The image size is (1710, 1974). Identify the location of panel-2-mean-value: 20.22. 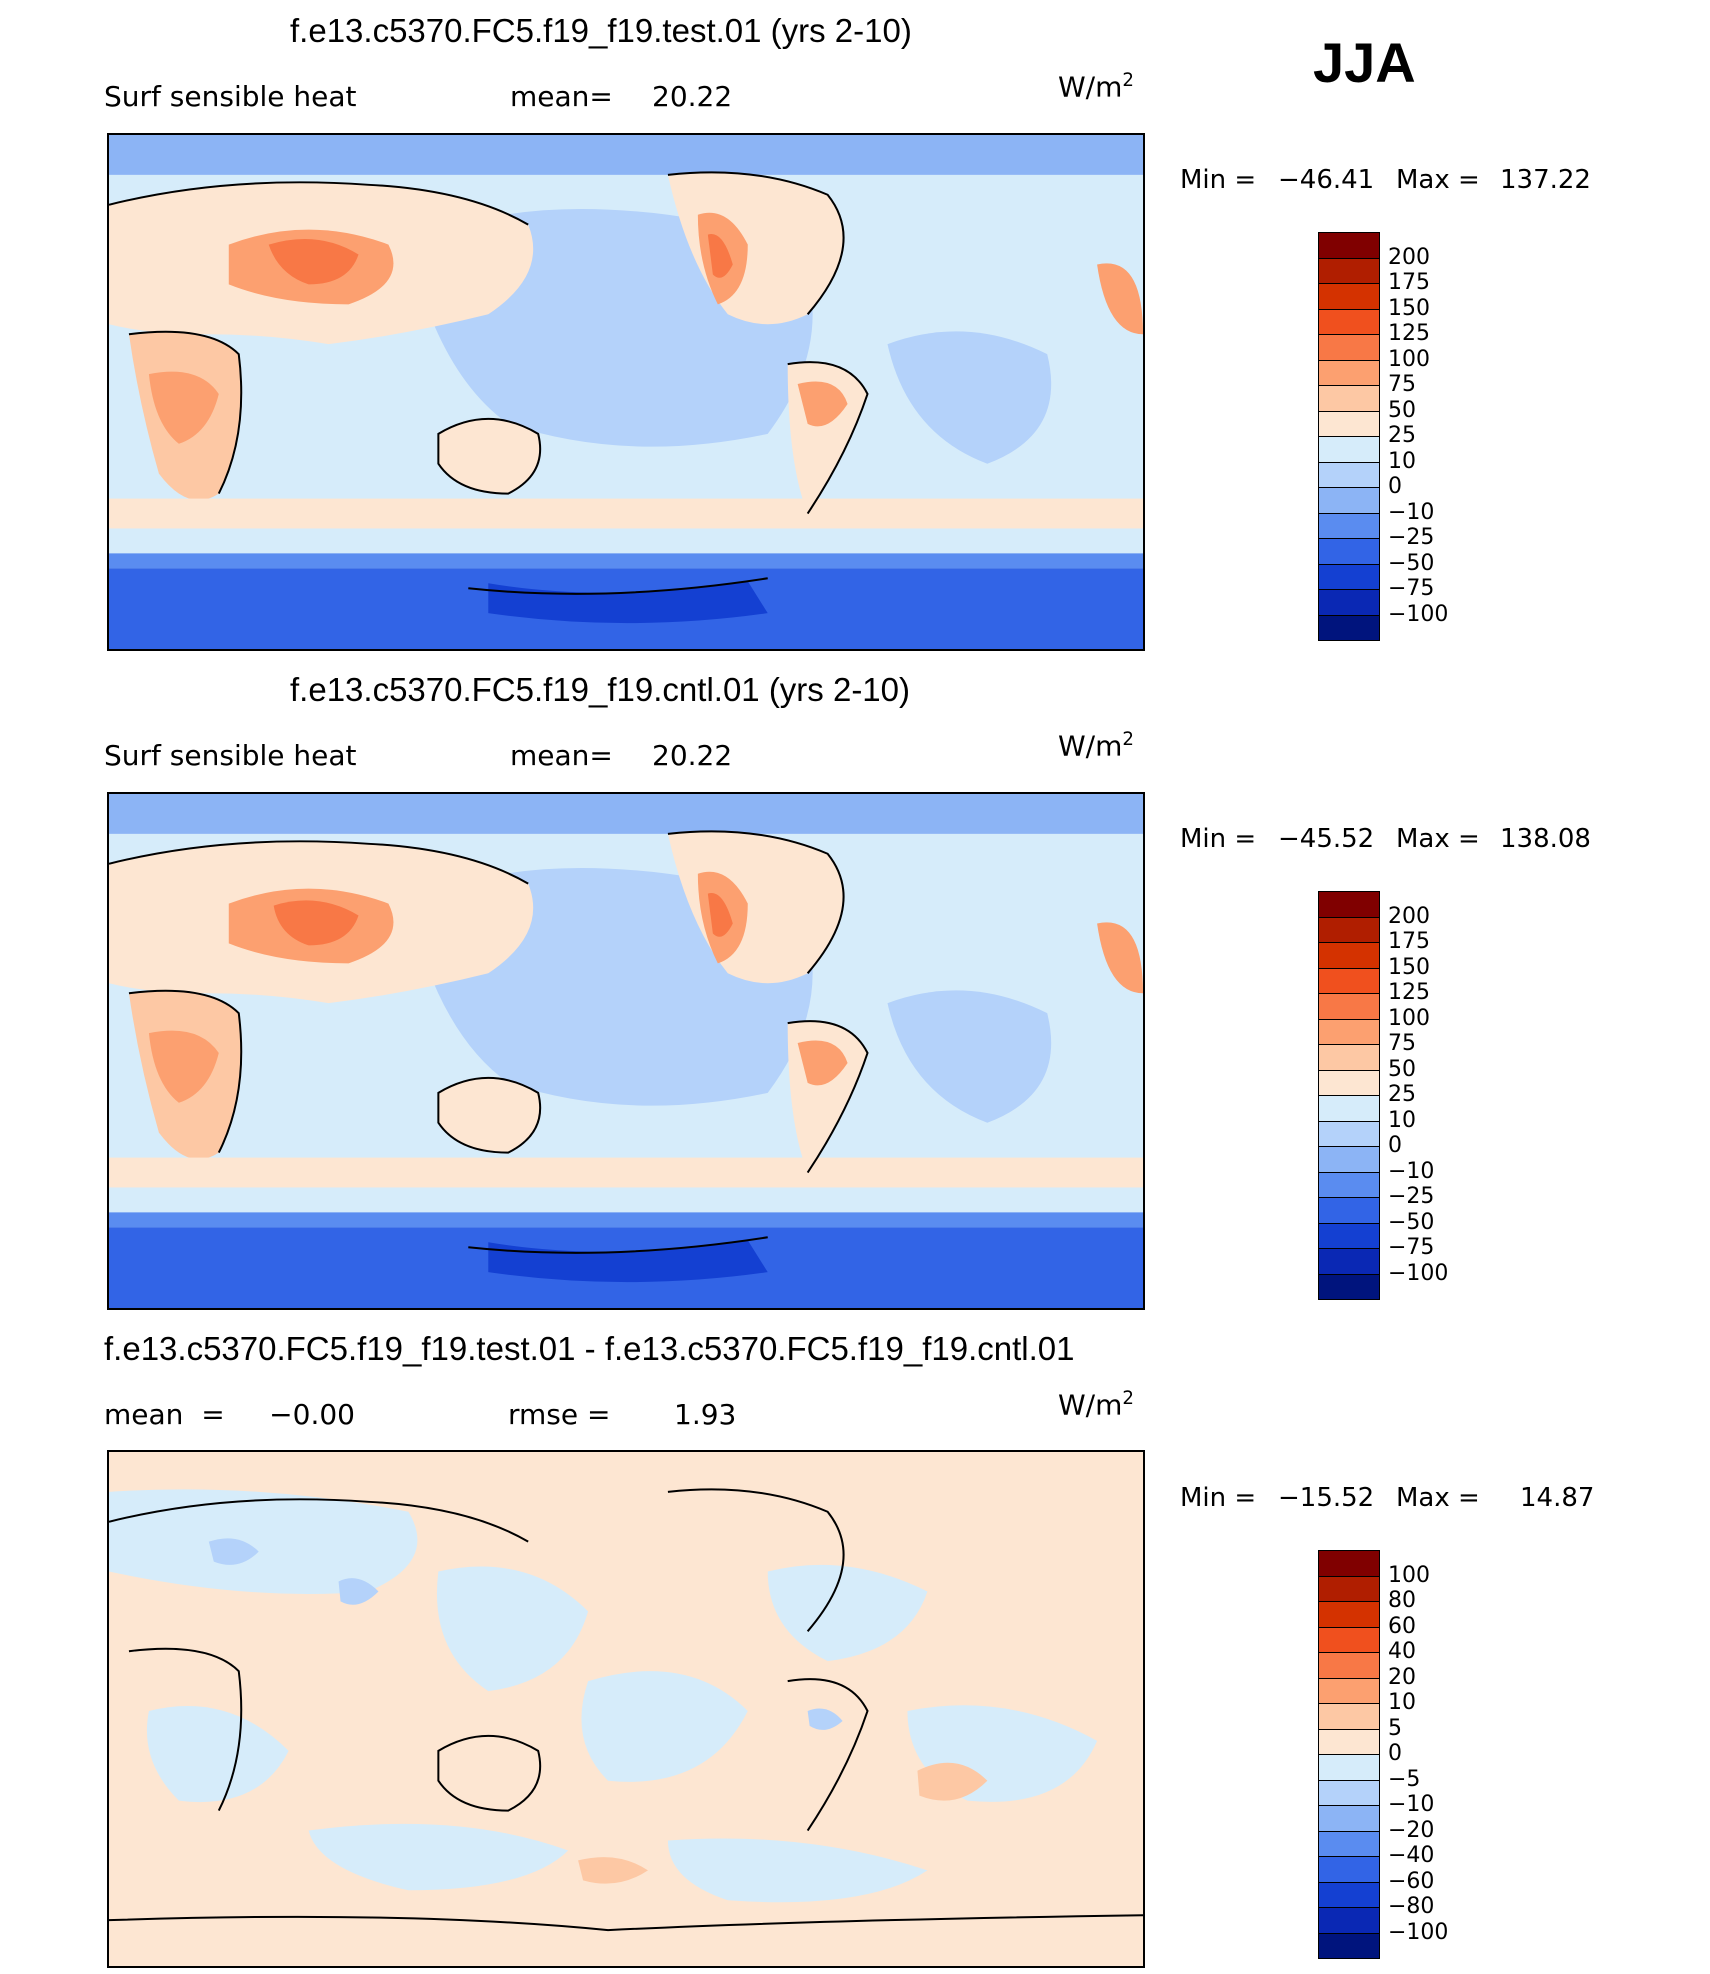
(692, 755).